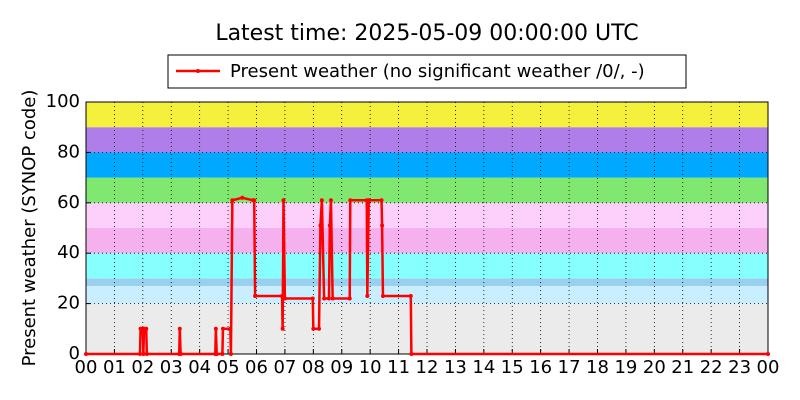 This screenshot has height=400, width=800. What do you see at coordinates (625, 367) in the screenshot?
I see `x-tick-label: 19` at bounding box center [625, 367].